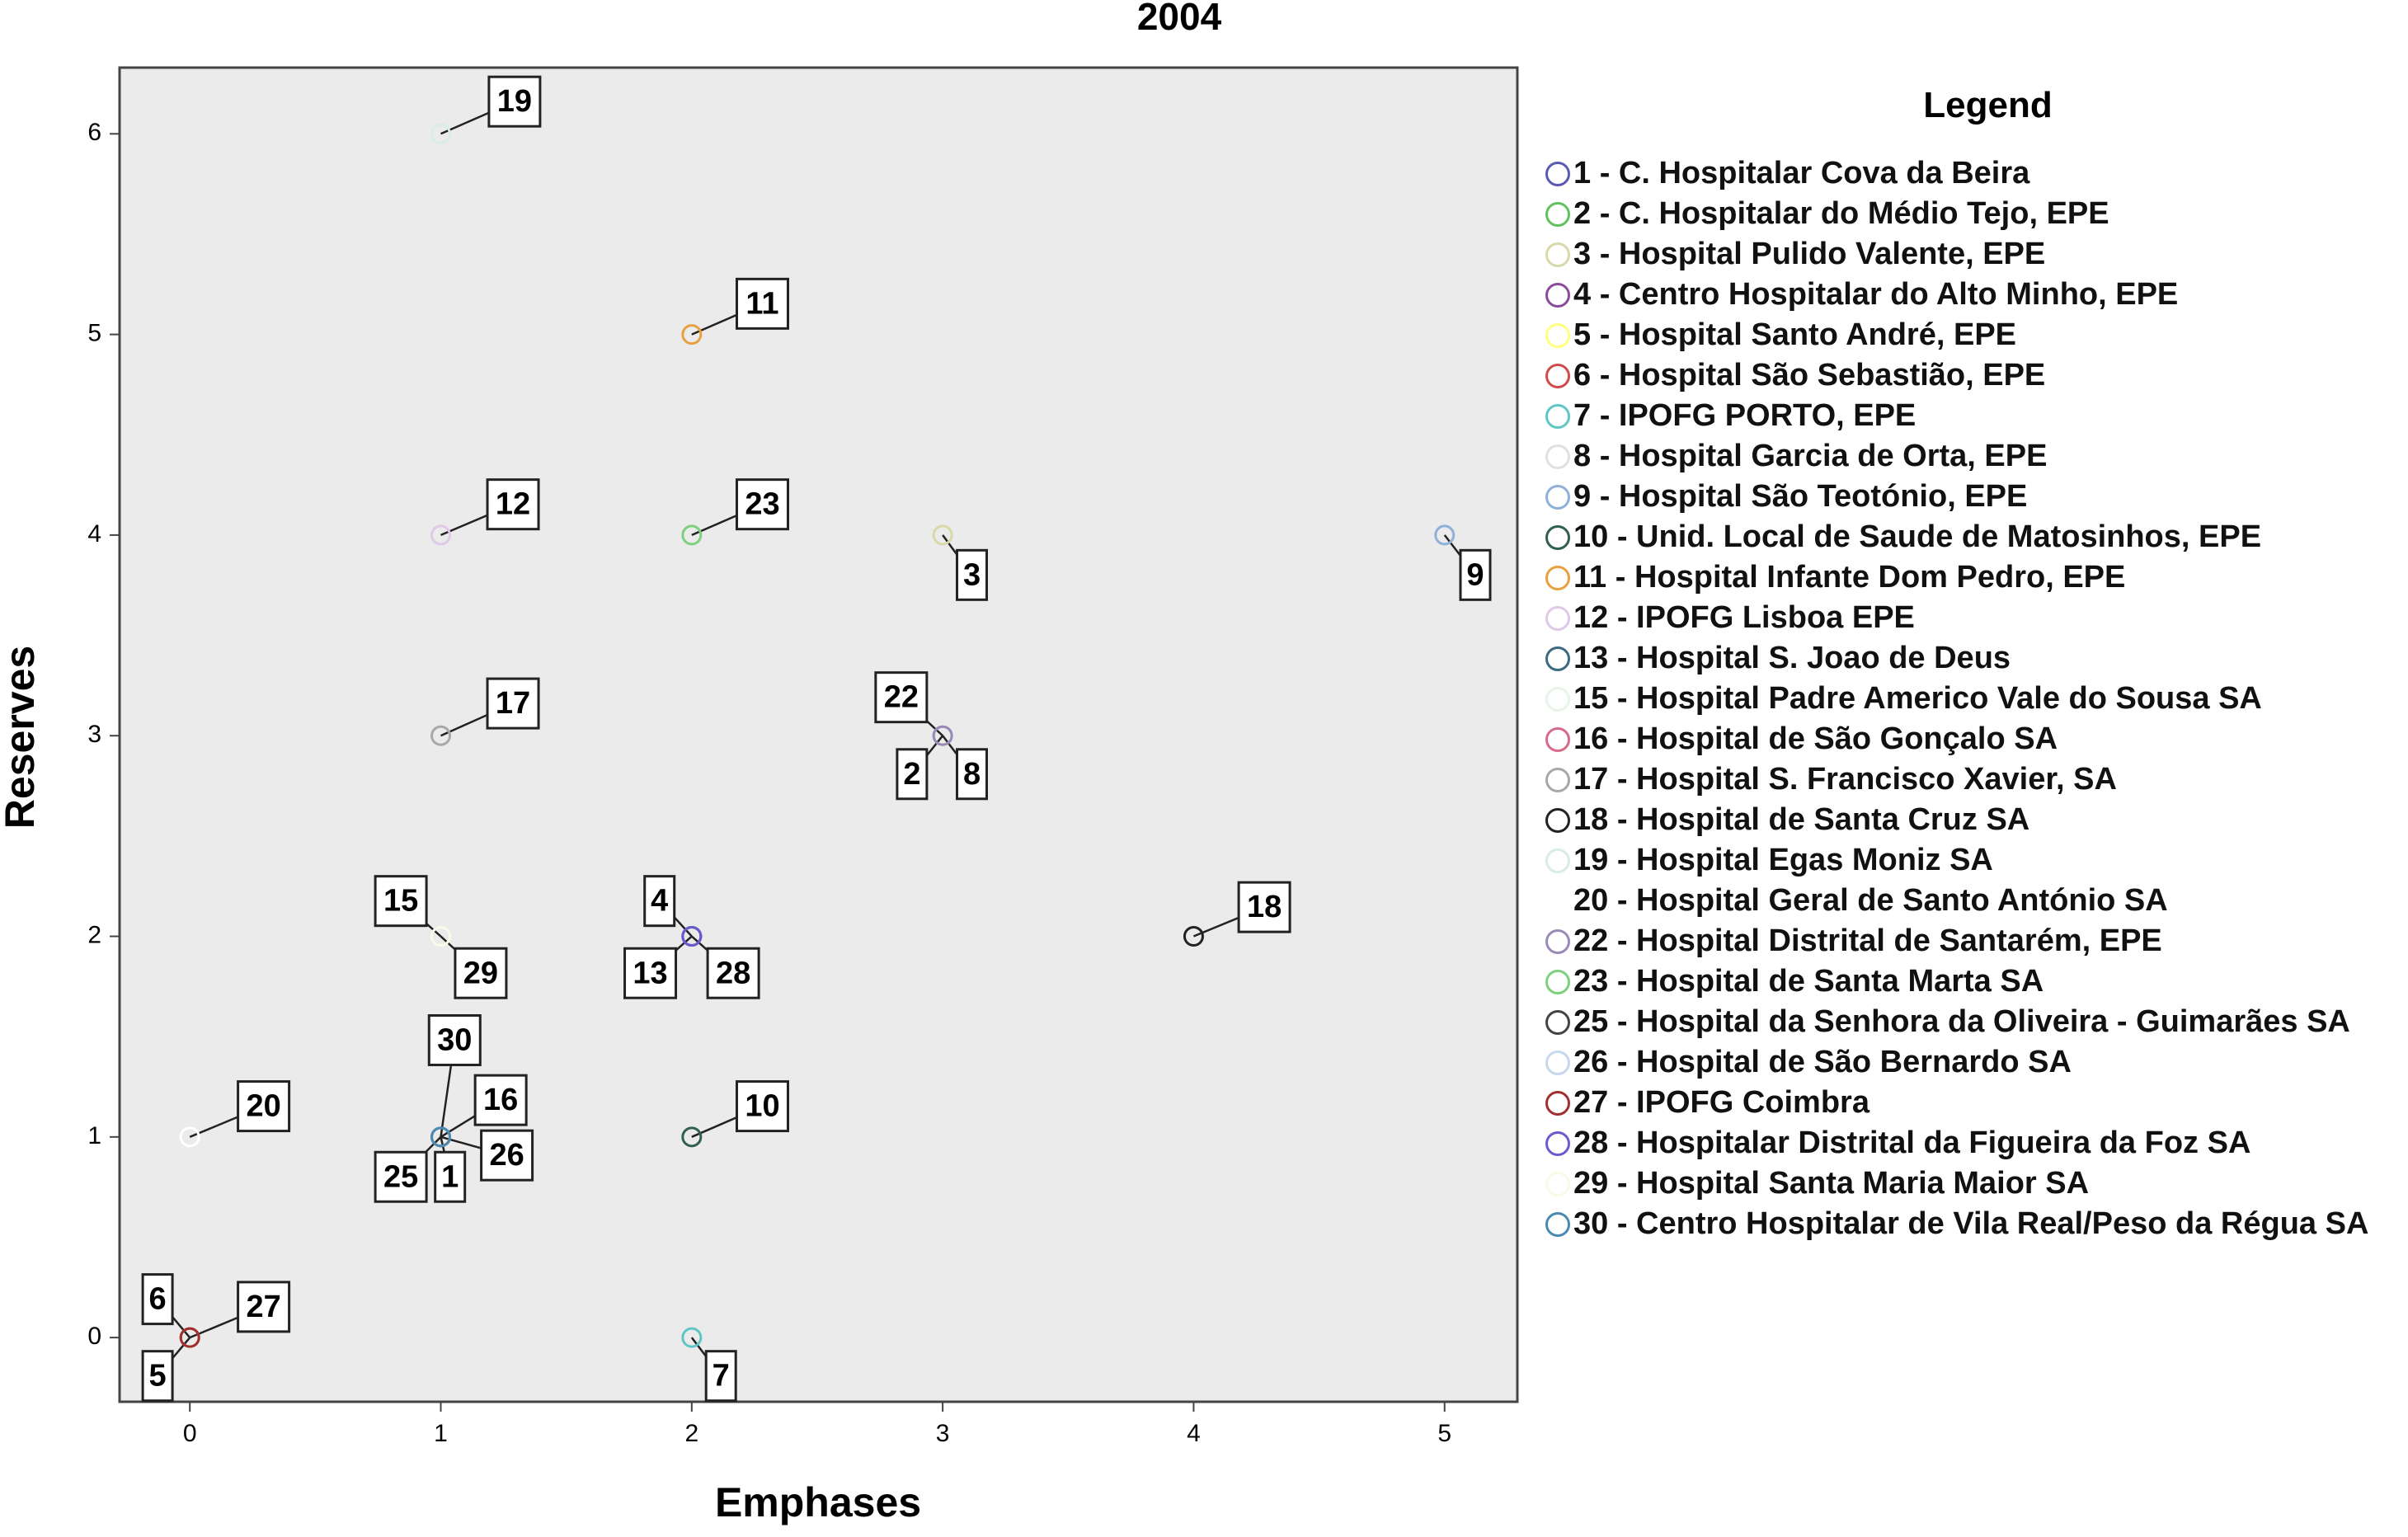  What do you see at coordinates (441, 1433) in the screenshot?
I see `x-tick-label: 1` at bounding box center [441, 1433].